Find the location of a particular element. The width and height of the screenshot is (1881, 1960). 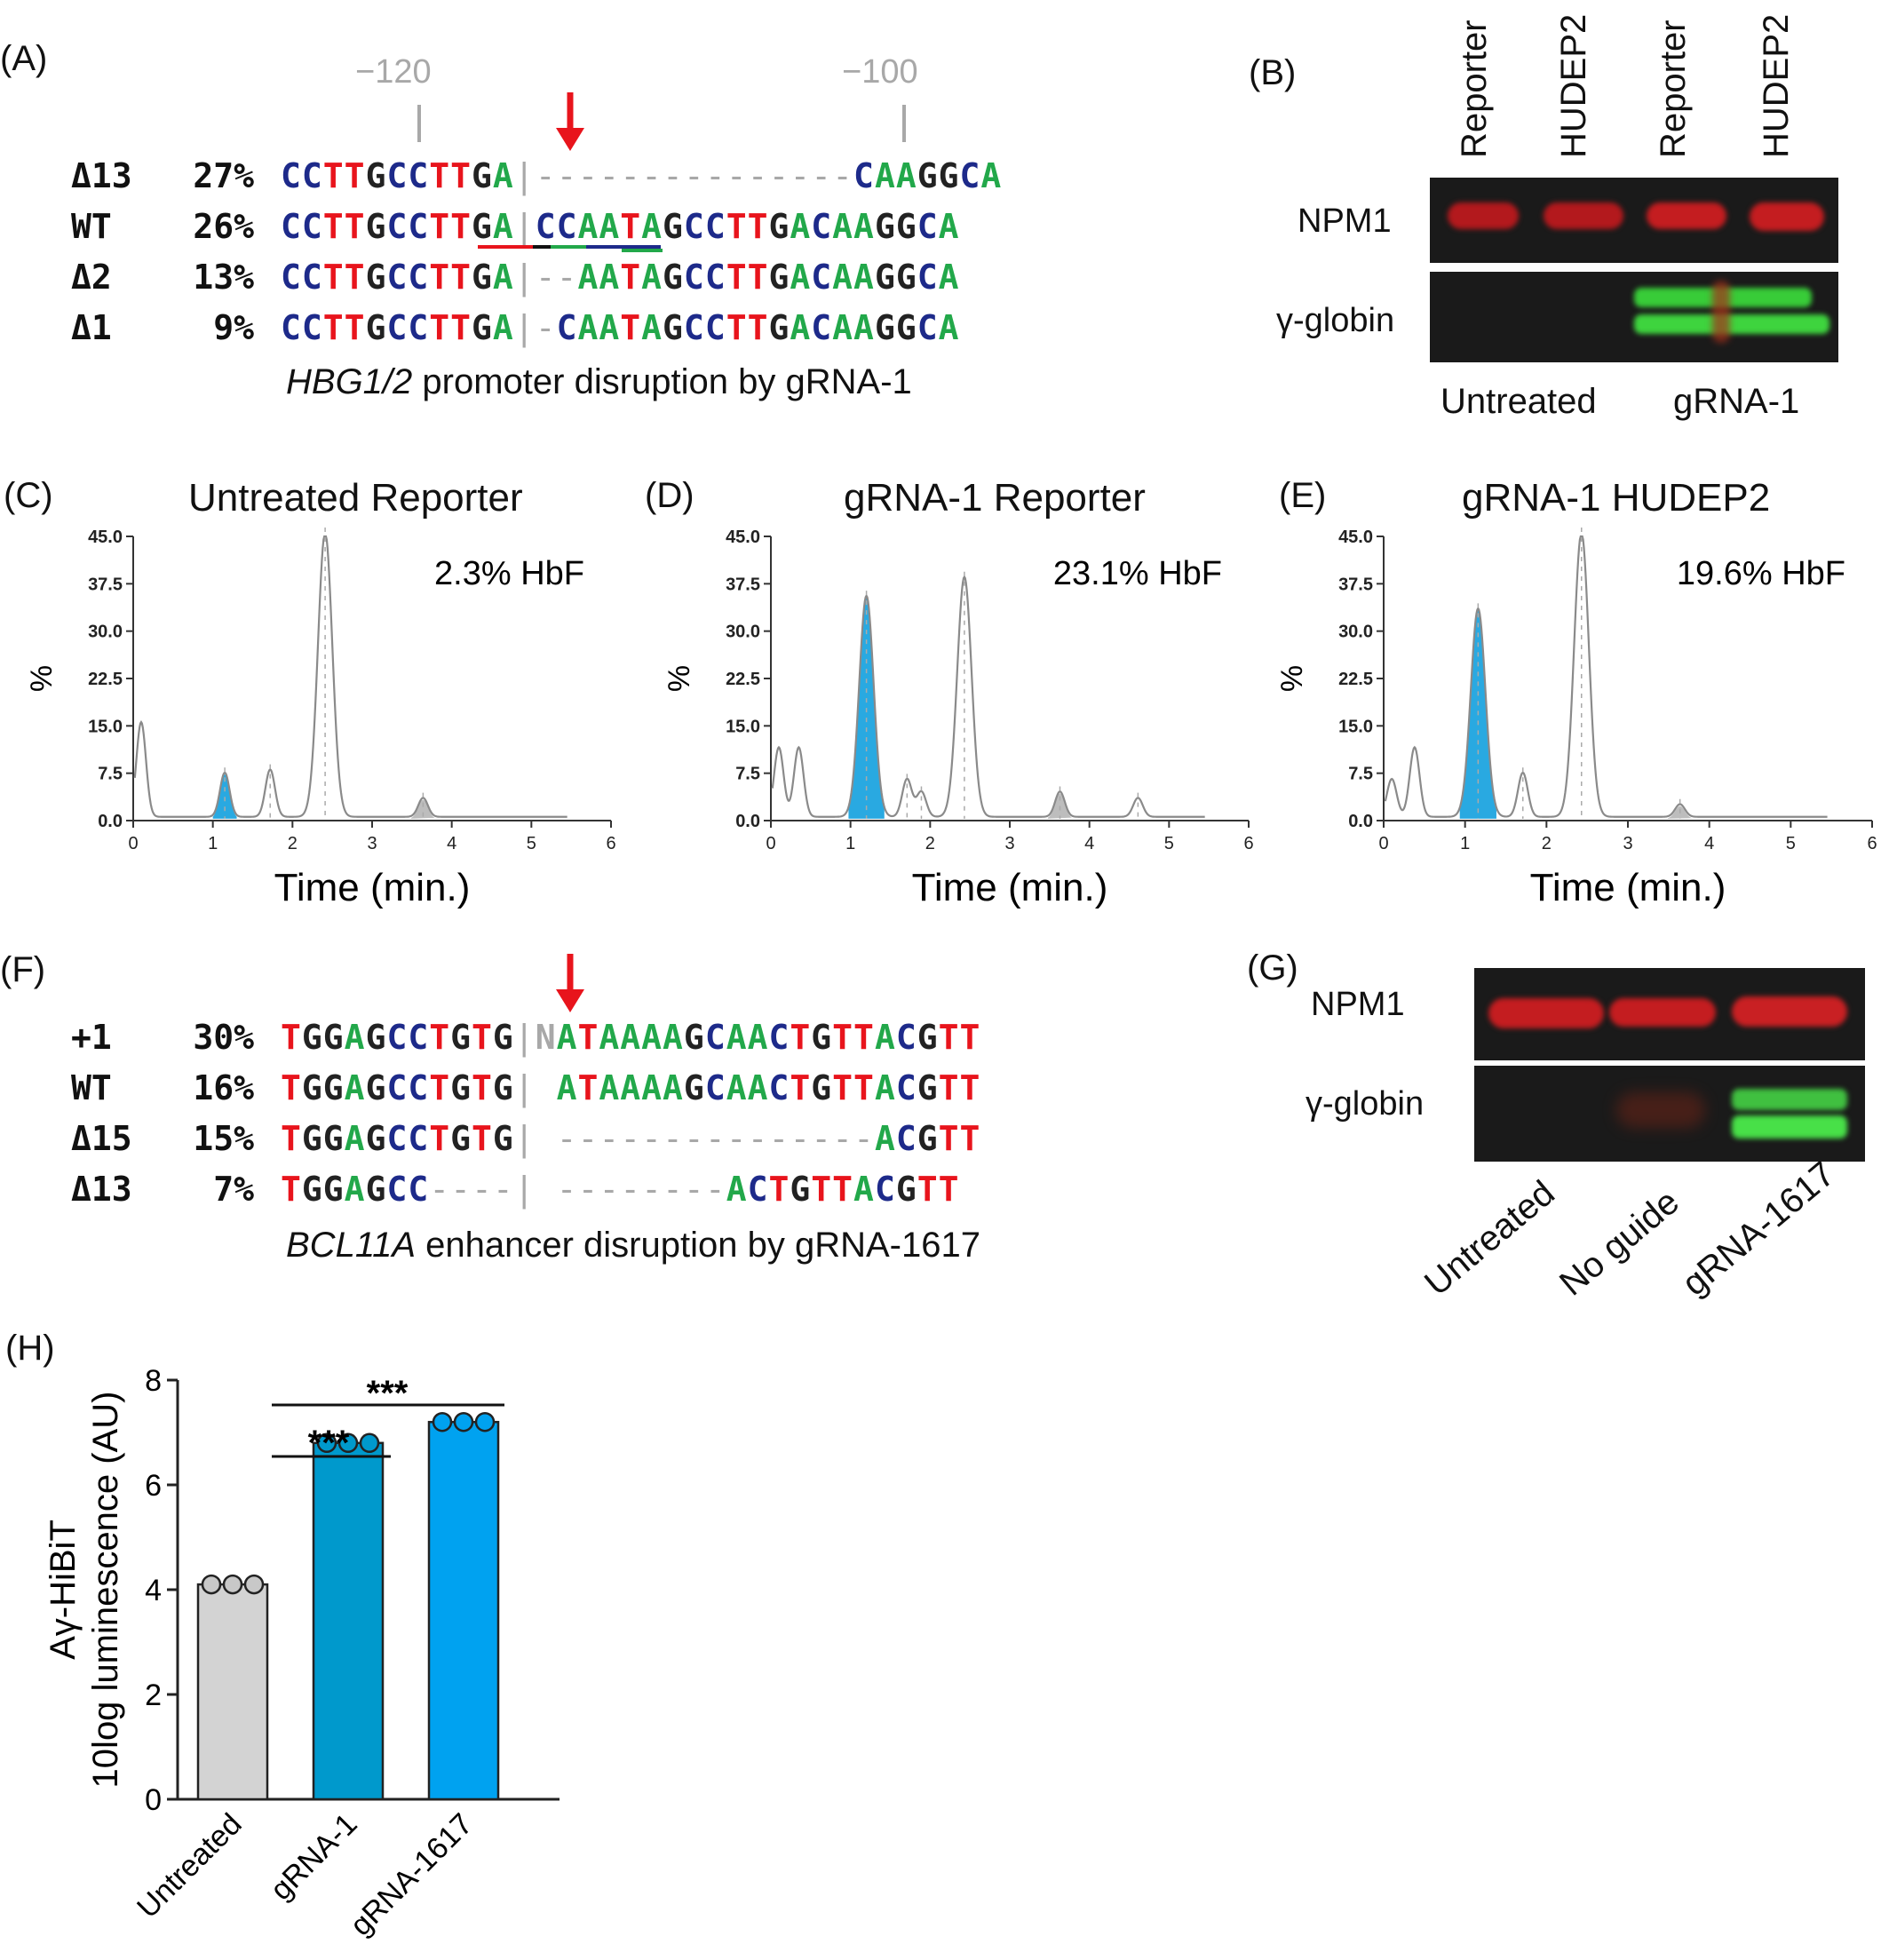

panel-label-c: (C) is located at coordinates (28, 495).